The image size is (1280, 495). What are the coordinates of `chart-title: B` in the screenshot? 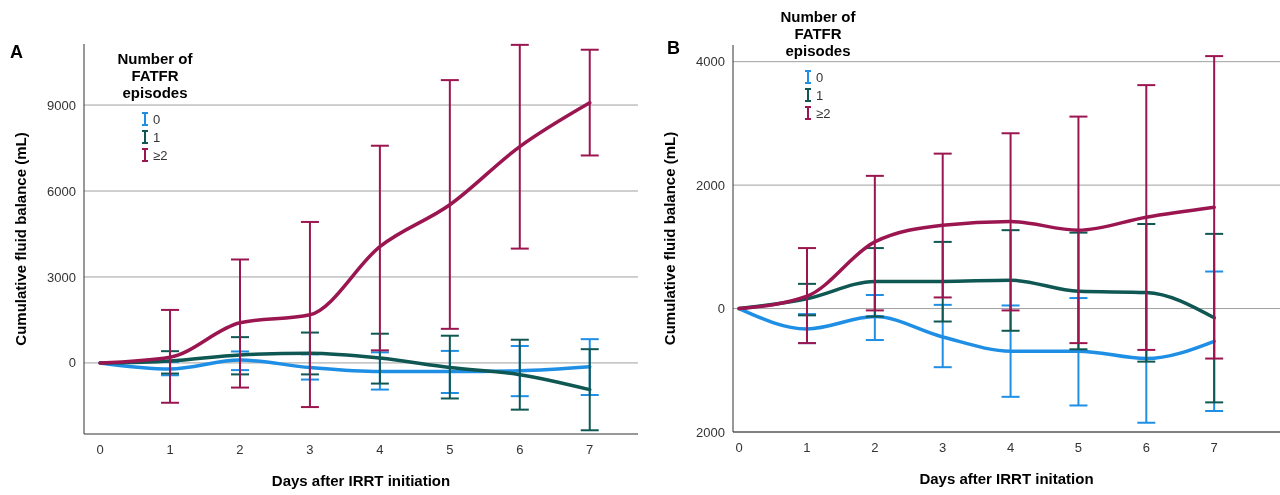 It's located at (673, 48).